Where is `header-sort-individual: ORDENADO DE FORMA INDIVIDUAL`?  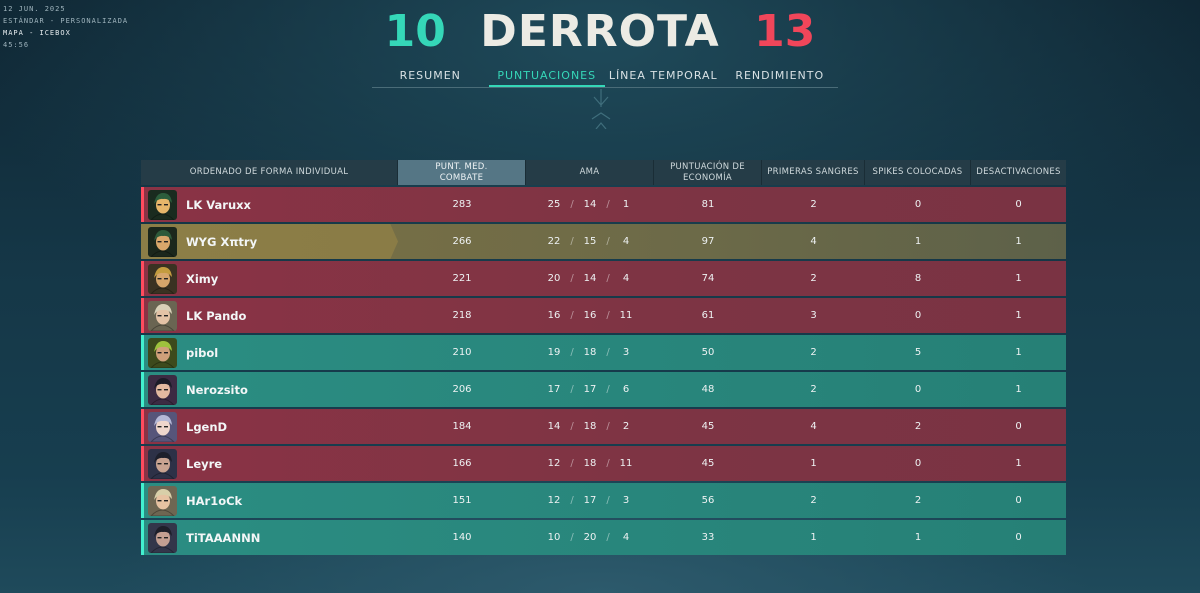 header-sort-individual: ORDENADO DE FORMA INDIVIDUAL is located at coordinates (269, 172).